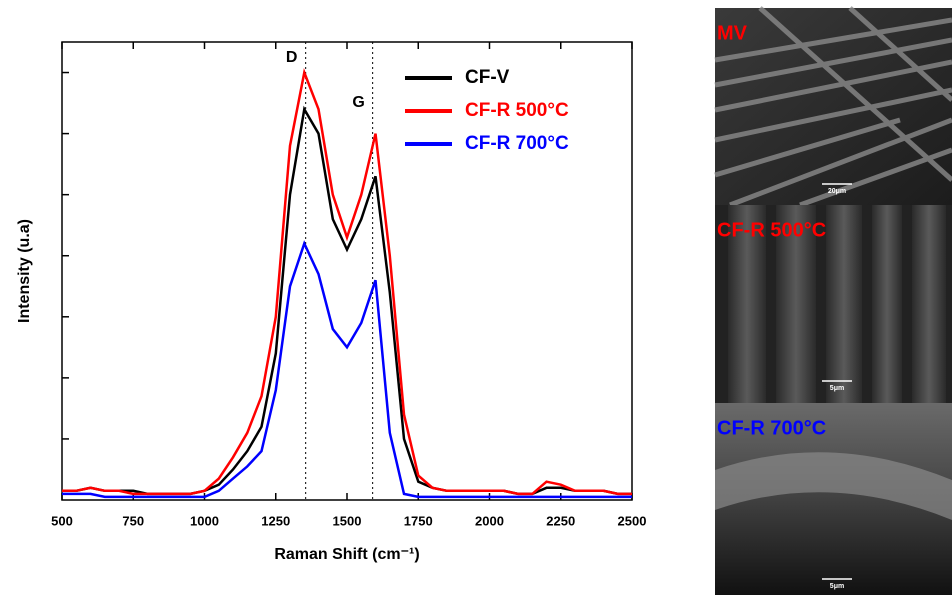  I want to click on x-tick-label: 2500, so click(632, 520).